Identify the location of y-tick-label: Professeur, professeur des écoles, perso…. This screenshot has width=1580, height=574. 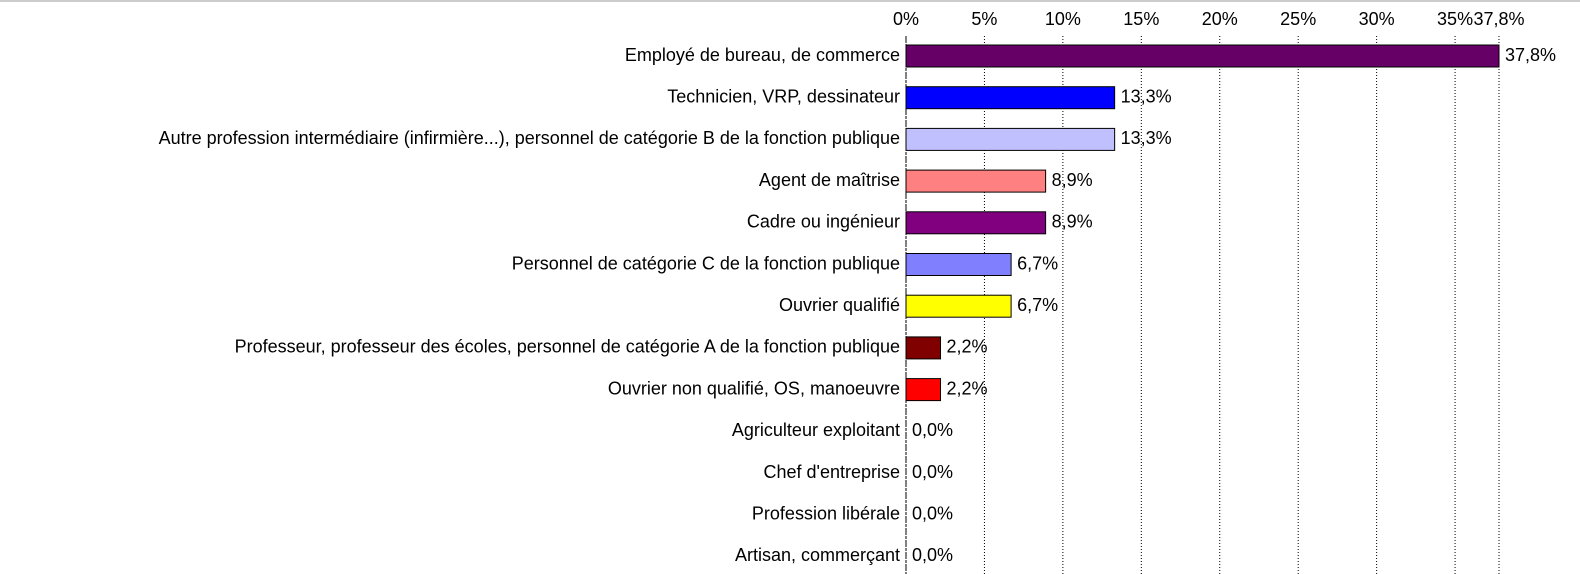
(567, 347).